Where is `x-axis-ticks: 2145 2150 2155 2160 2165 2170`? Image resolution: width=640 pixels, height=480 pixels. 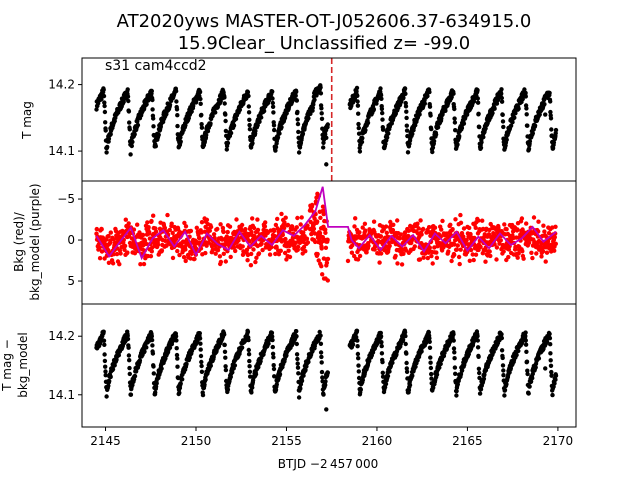 x-axis-ticks: 2145 2150 2155 2160 2165 2170 is located at coordinates (331, 437).